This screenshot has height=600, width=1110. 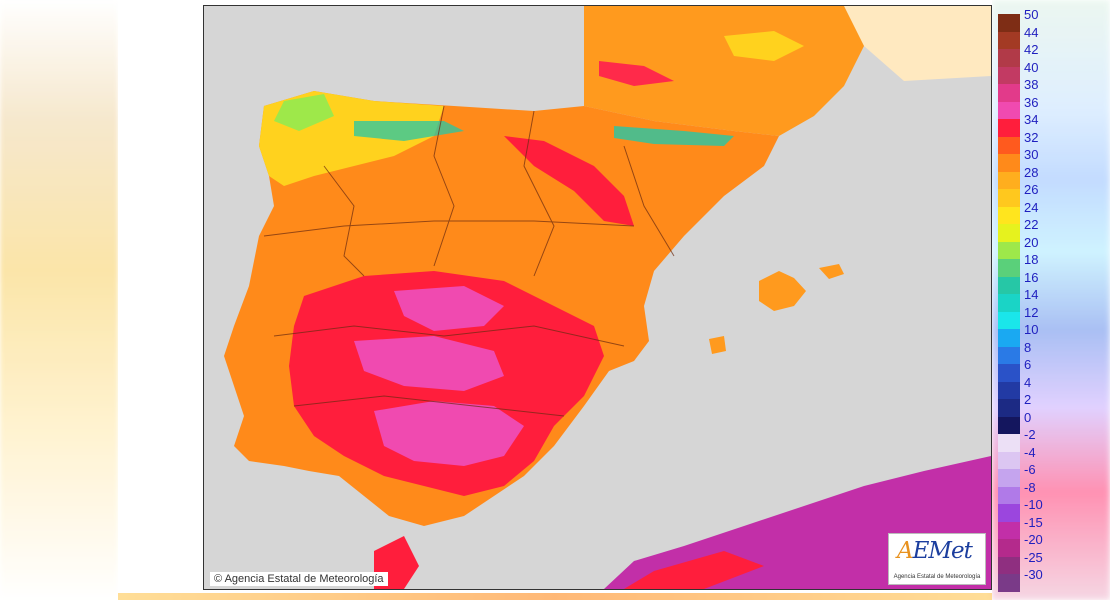 I want to click on legend-label: 0, so click(x=1028, y=417).